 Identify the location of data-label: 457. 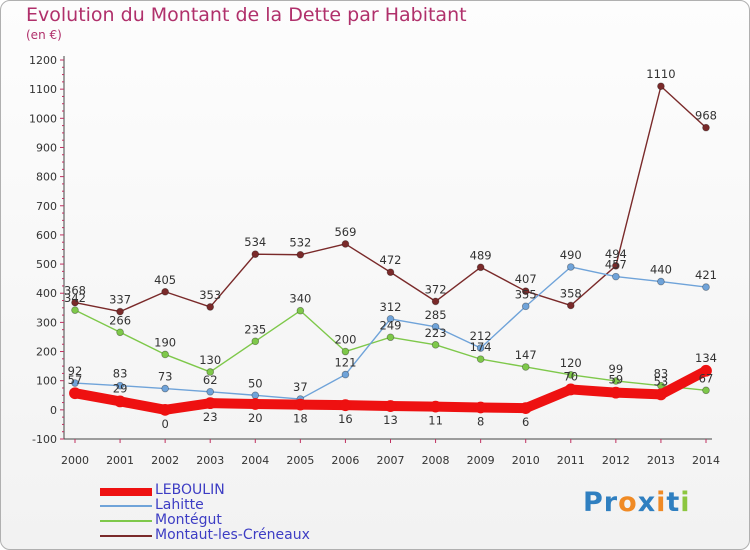
(616, 265).